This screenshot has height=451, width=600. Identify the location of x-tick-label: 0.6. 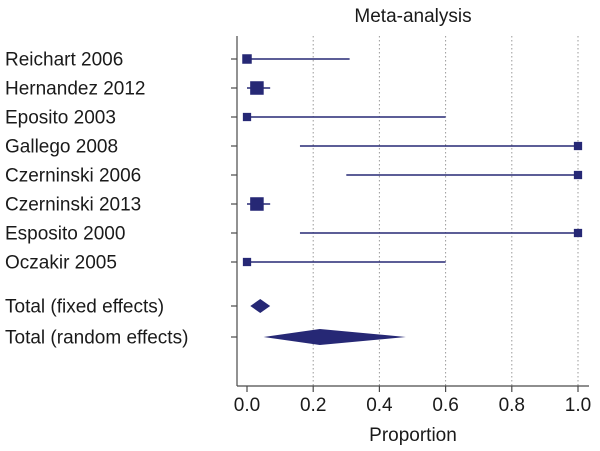
(445, 405).